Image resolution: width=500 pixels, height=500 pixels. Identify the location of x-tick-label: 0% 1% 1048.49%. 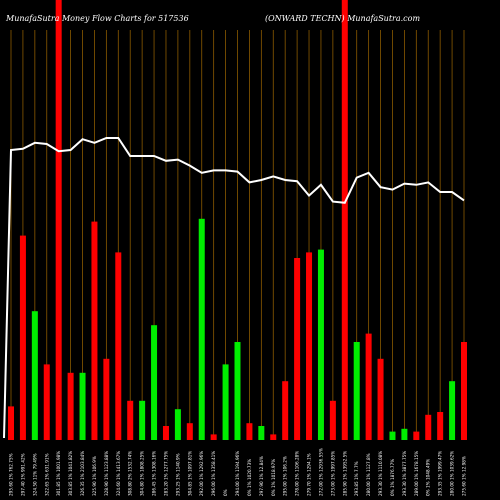
(428, 477).